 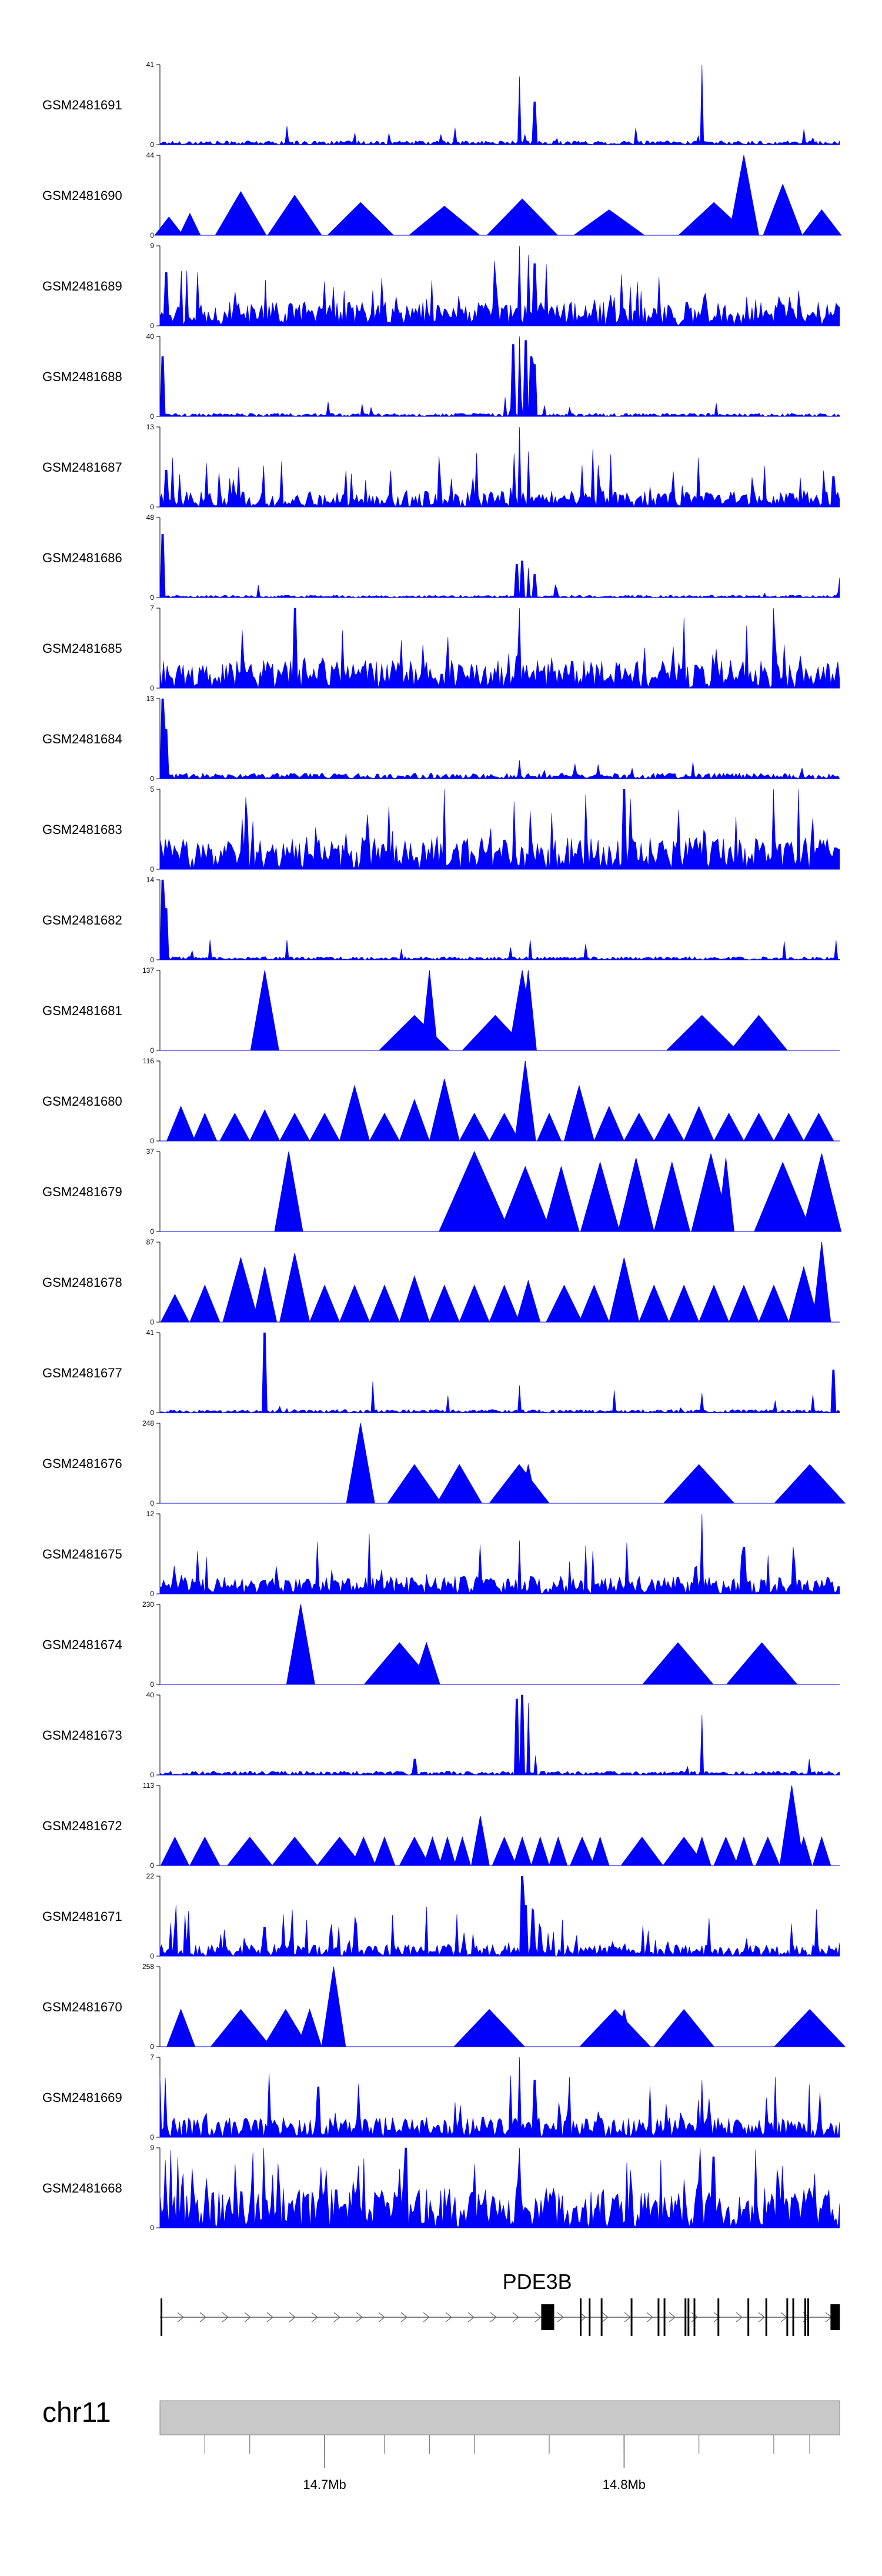 I want to click on track-label: GSM2481690, so click(x=82, y=195).